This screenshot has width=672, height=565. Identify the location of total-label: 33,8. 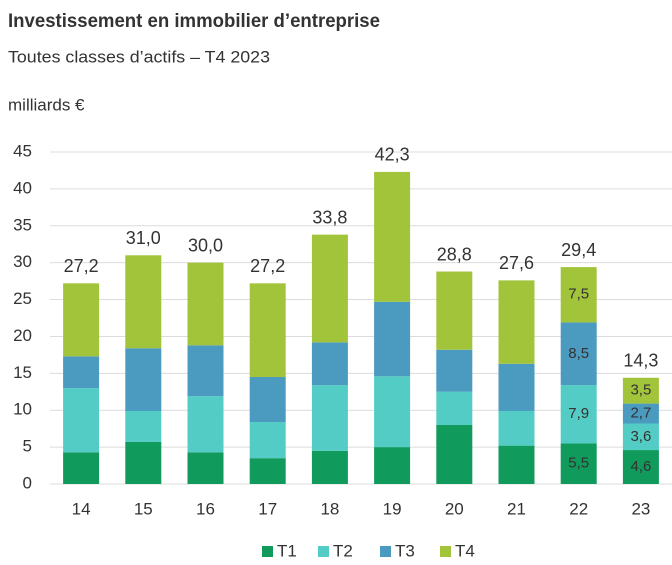
(329, 217).